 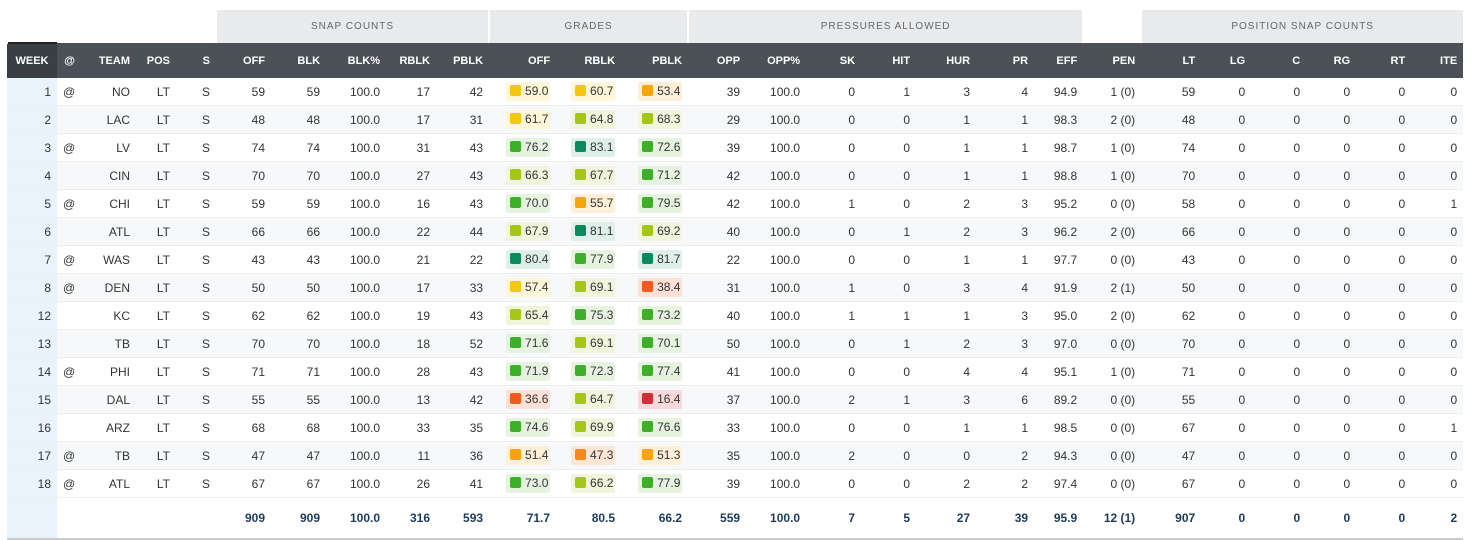 What do you see at coordinates (1059, 343) in the screenshot?
I see `cell: 97.0` at bounding box center [1059, 343].